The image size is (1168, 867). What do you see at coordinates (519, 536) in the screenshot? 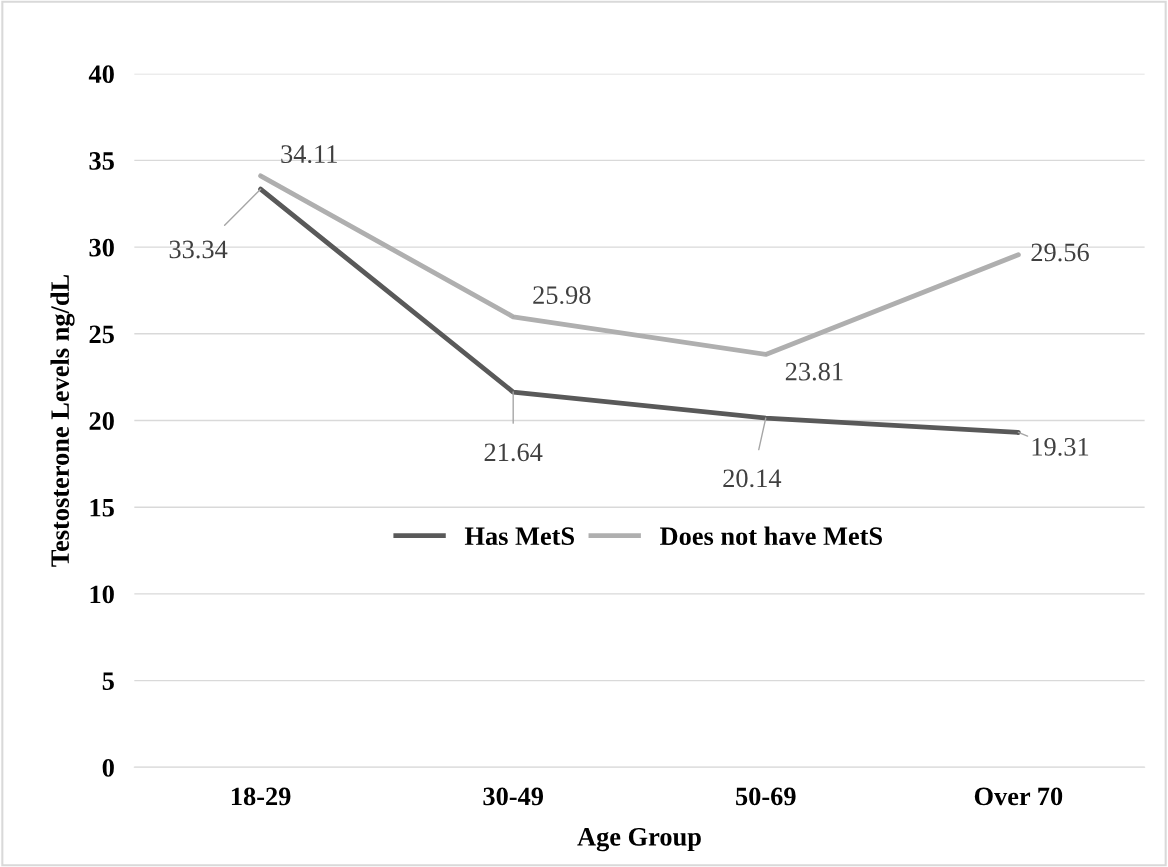
I see `legend-label: Has MetS` at bounding box center [519, 536].